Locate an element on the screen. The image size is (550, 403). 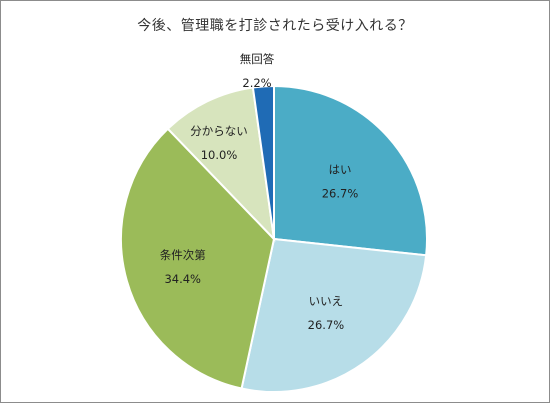
slice-label-value-0: 26.7% is located at coordinates (340, 194).